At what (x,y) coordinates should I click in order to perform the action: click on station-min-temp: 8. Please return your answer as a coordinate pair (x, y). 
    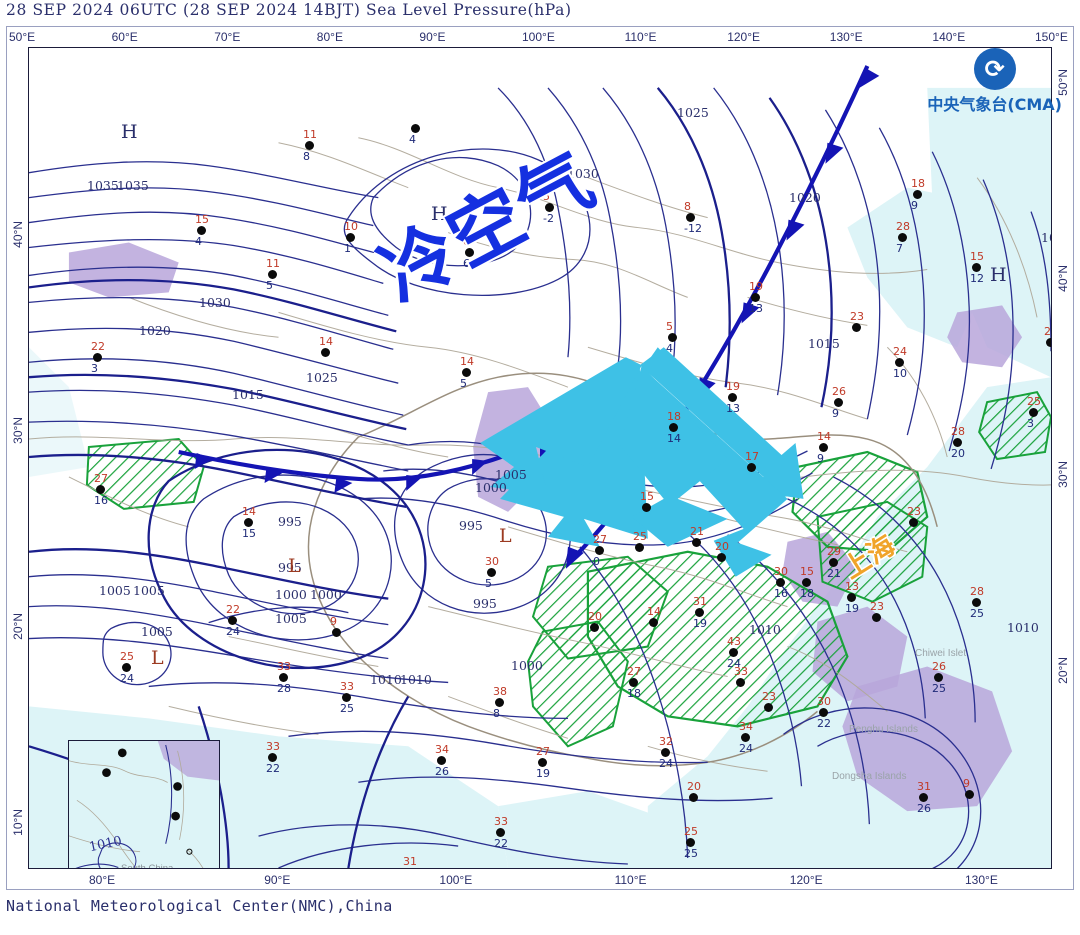
    Looking at the image, I should click on (496, 713).